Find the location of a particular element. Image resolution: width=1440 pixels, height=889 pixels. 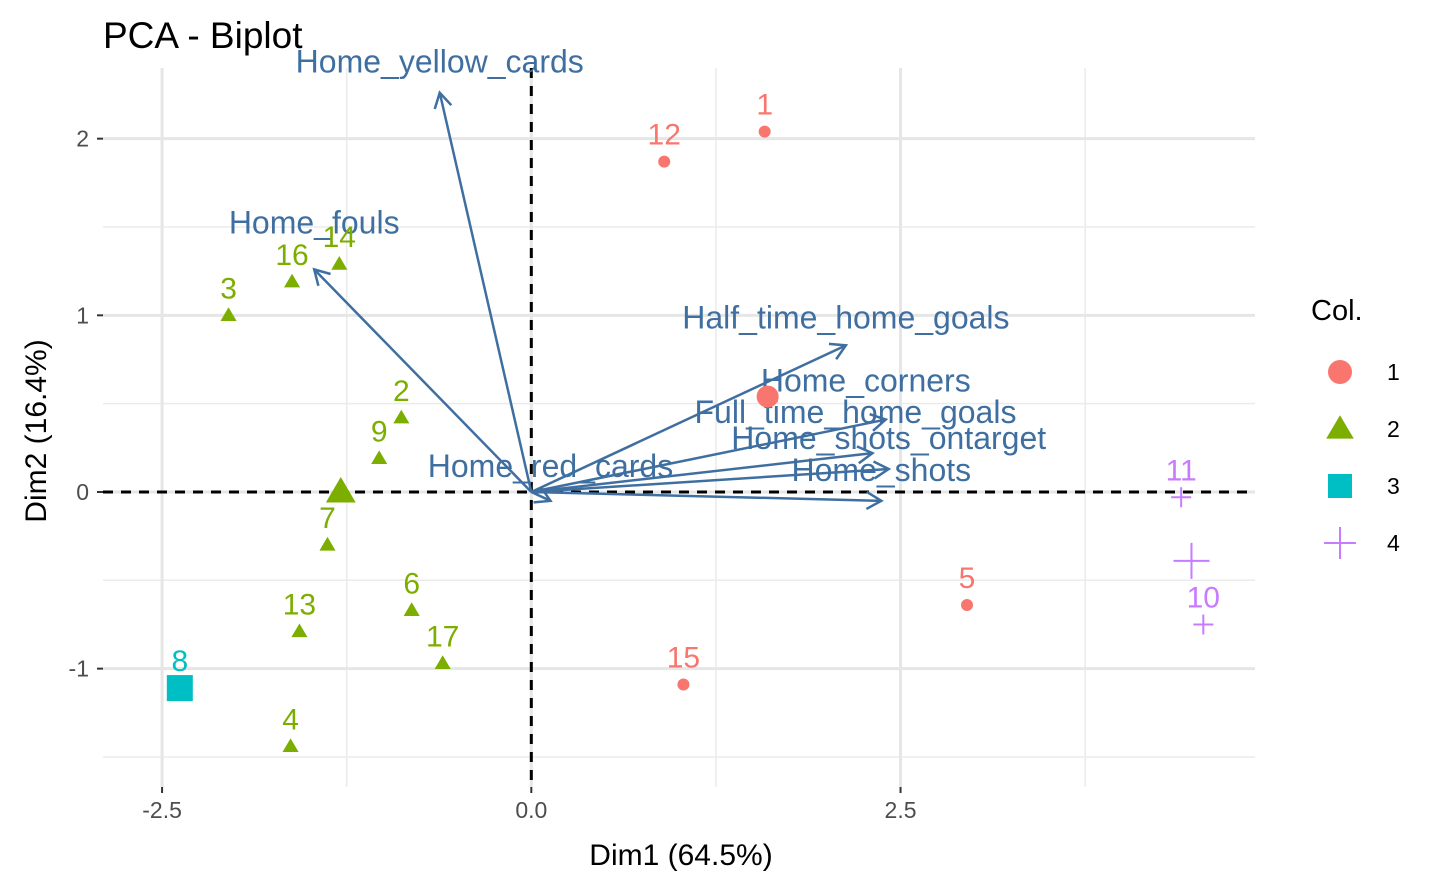

point-label: 1 is located at coordinates (764, 105).